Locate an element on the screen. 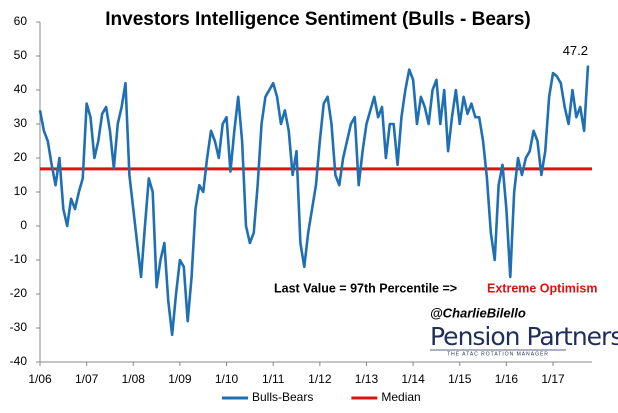 This screenshot has width=618, height=413. x-tick-label: 1/10 is located at coordinates (227, 379).